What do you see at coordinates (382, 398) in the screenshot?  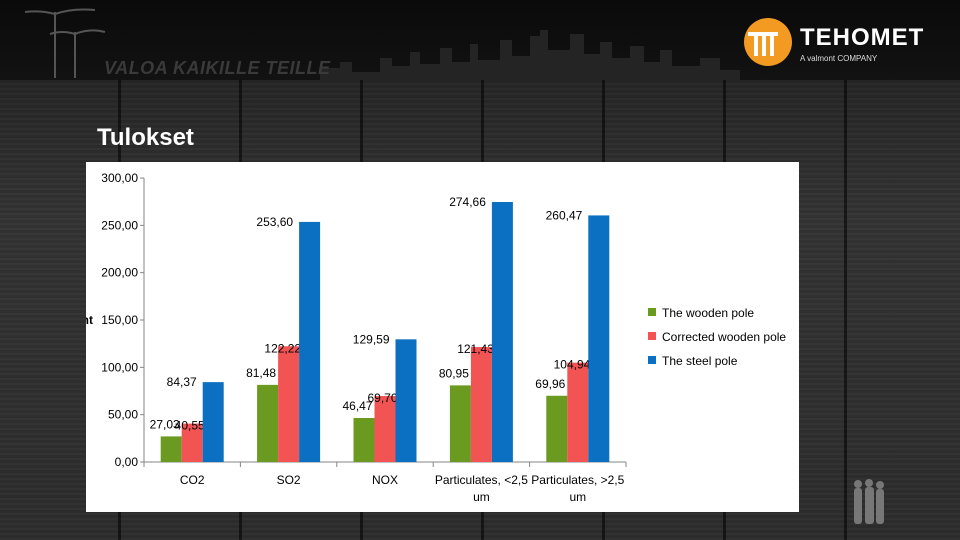 I see `data-label: 69,70` at bounding box center [382, 398].